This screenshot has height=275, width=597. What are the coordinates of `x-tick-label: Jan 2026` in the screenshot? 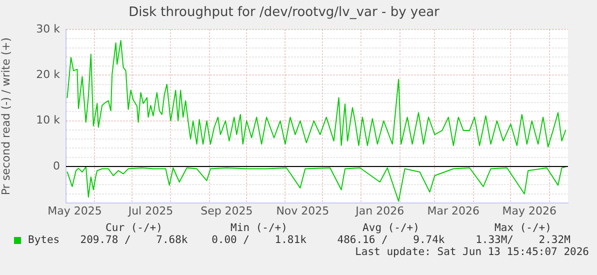 It's located at (379, 211).